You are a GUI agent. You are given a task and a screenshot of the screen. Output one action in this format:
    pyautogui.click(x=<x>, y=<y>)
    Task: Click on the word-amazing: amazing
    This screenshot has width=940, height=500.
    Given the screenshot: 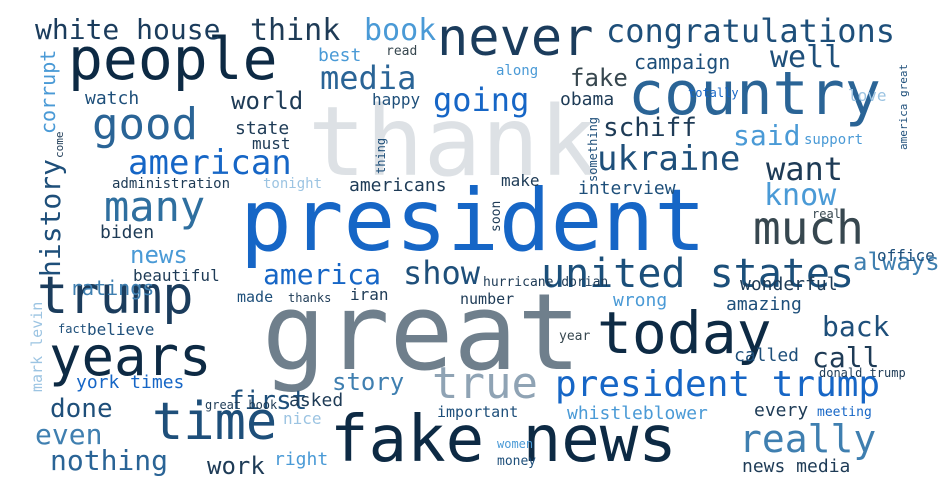 What is the action you would take?
    pyautogui.click(x=764, y=304)
    